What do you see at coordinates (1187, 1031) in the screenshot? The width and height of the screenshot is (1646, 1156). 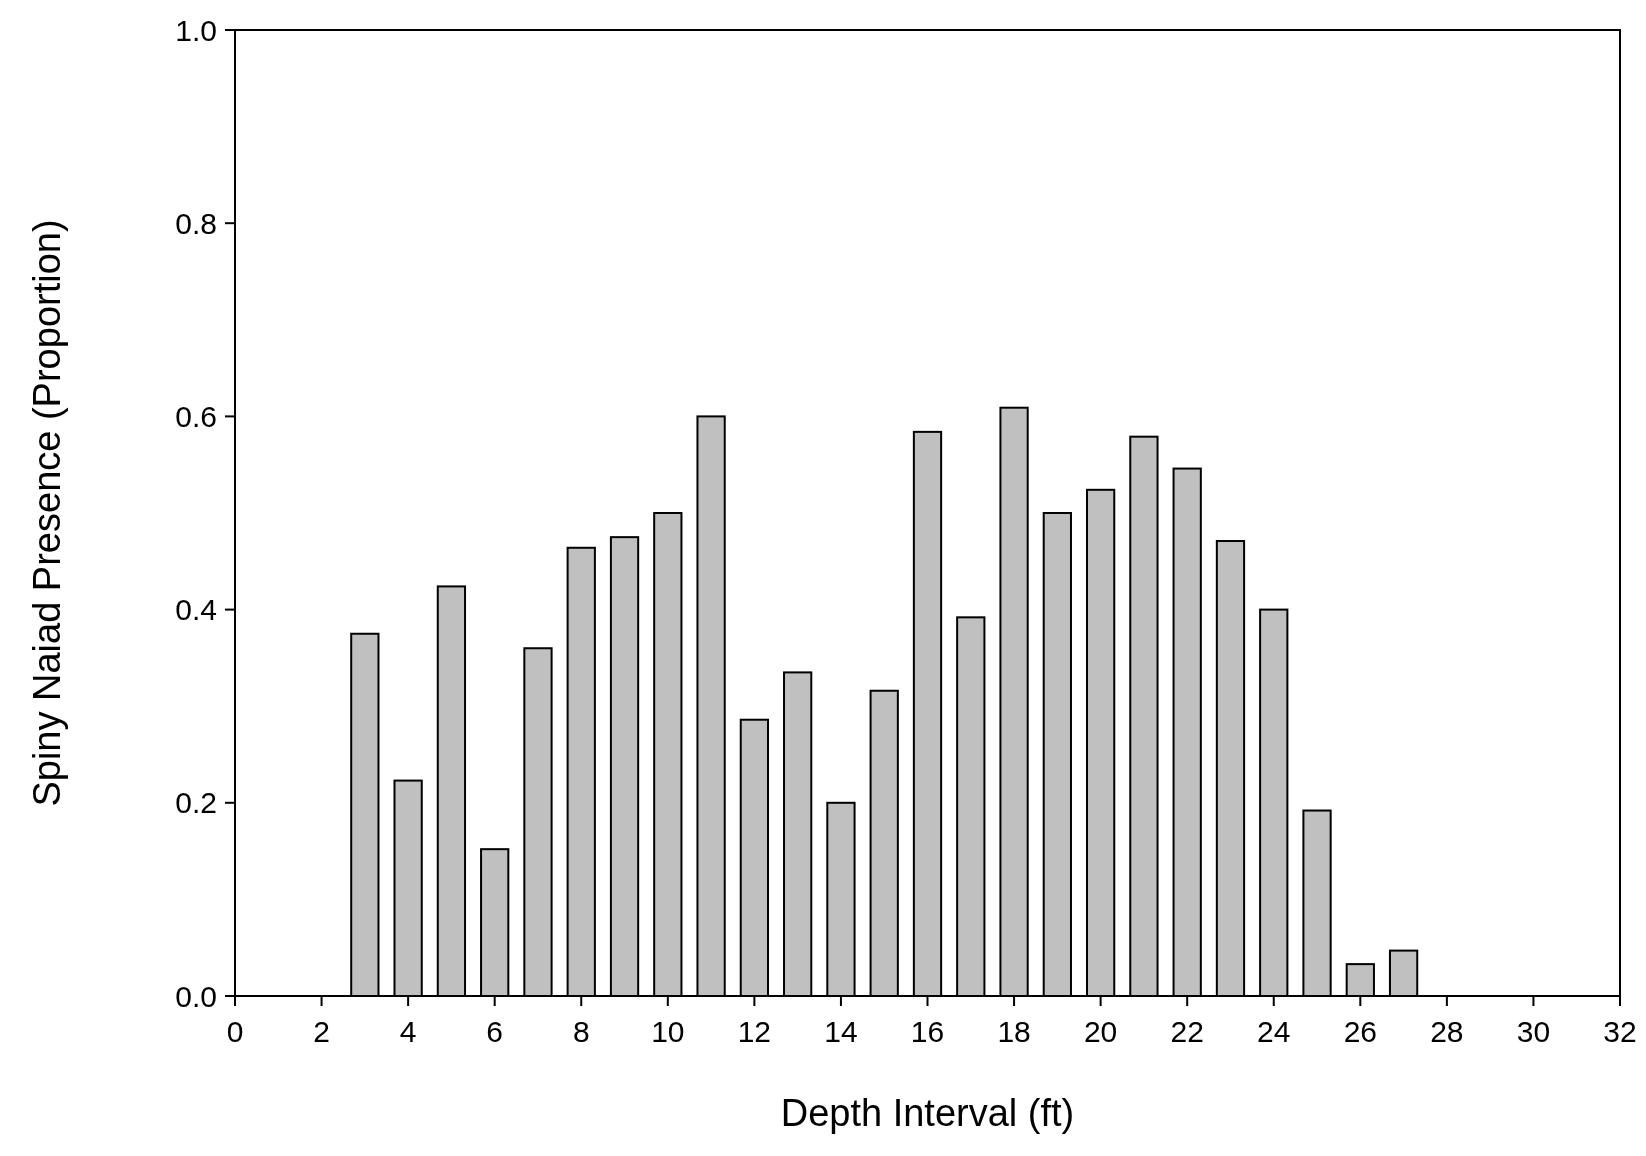 I see `x-tick-label: 22` at bounding box center [1187, 1031].